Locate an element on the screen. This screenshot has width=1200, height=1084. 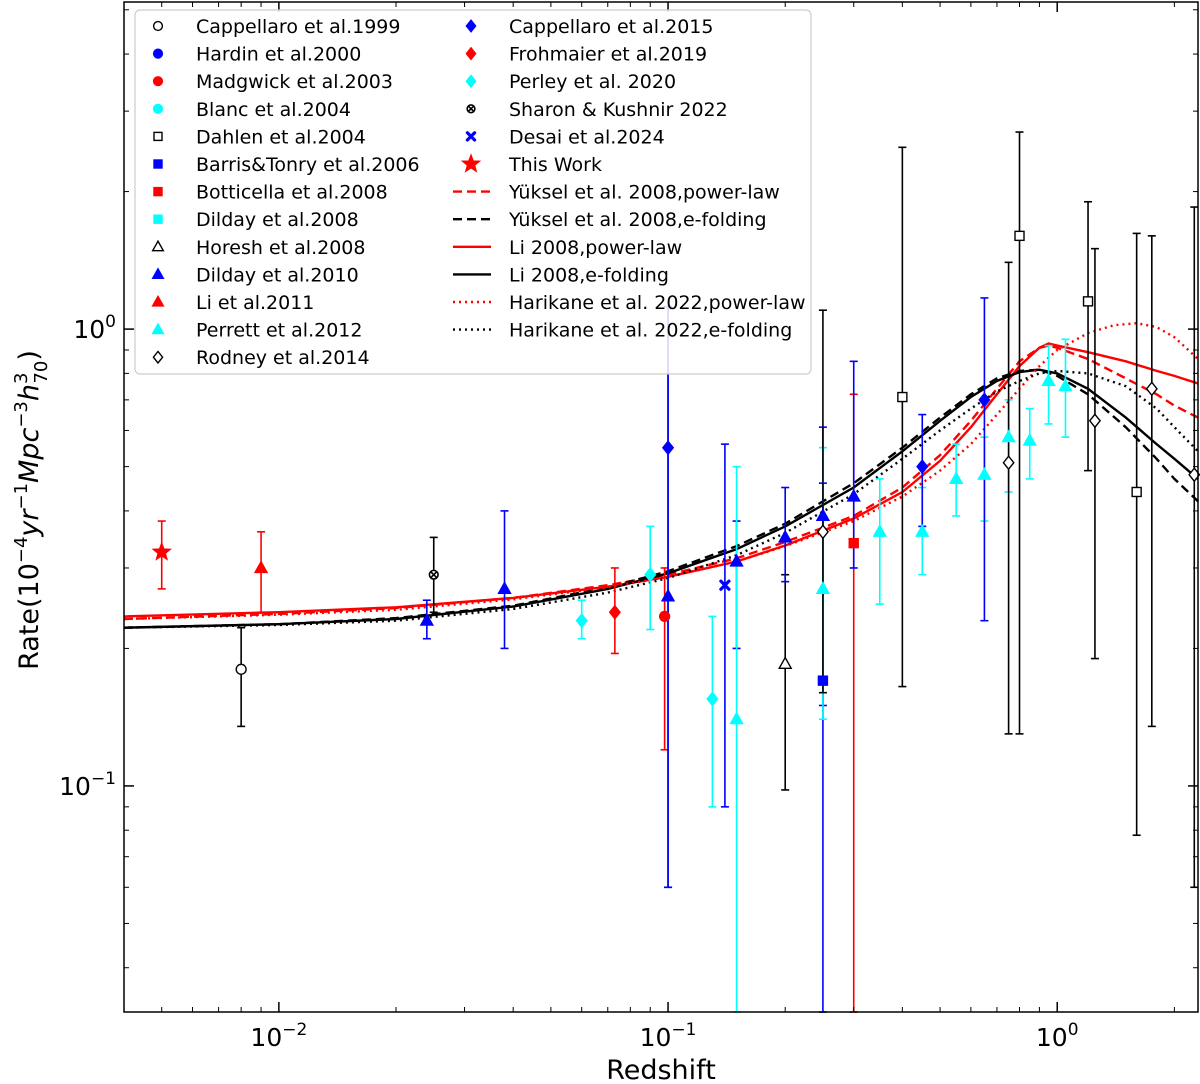
legend-label-2: Madgwick et al.2003 is located at coordinates (294, 82).